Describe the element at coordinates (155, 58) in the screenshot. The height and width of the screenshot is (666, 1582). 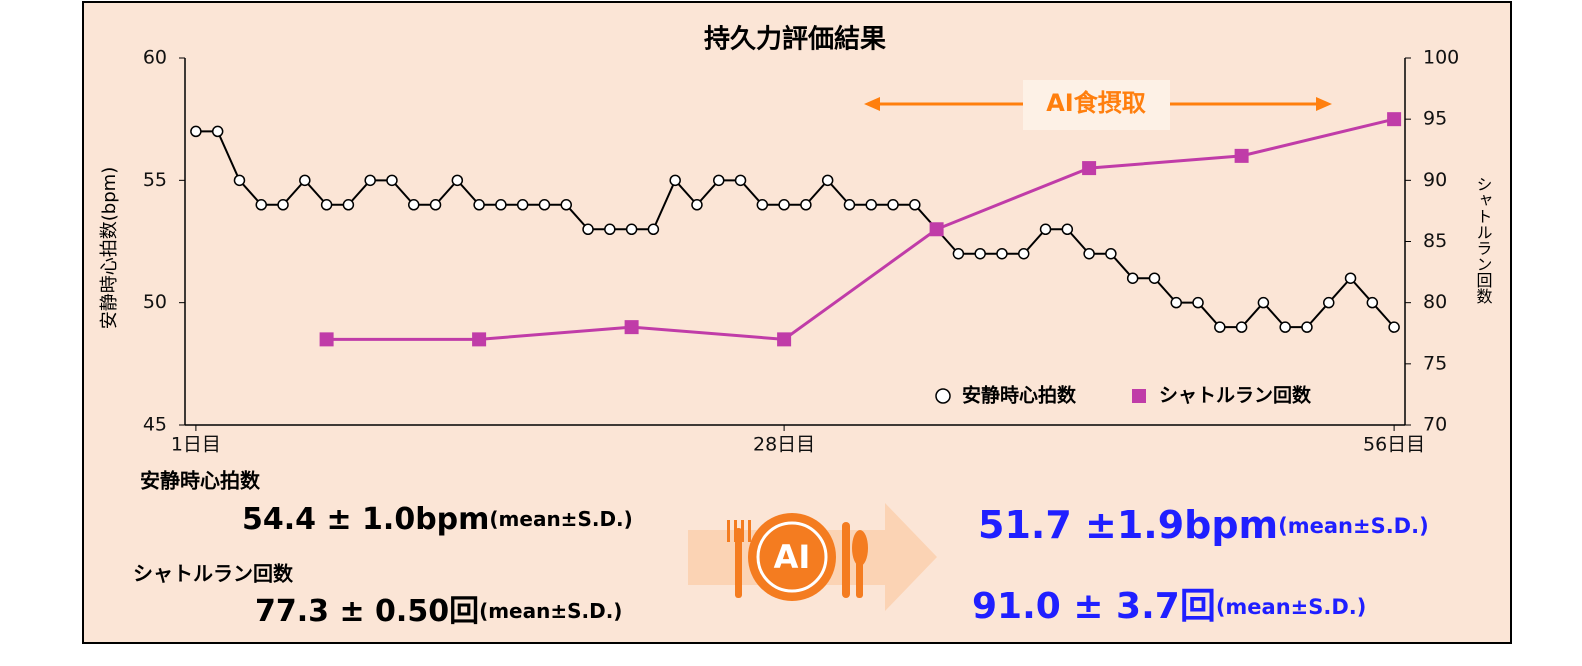
I see `y-tick-label: 60` at that location.